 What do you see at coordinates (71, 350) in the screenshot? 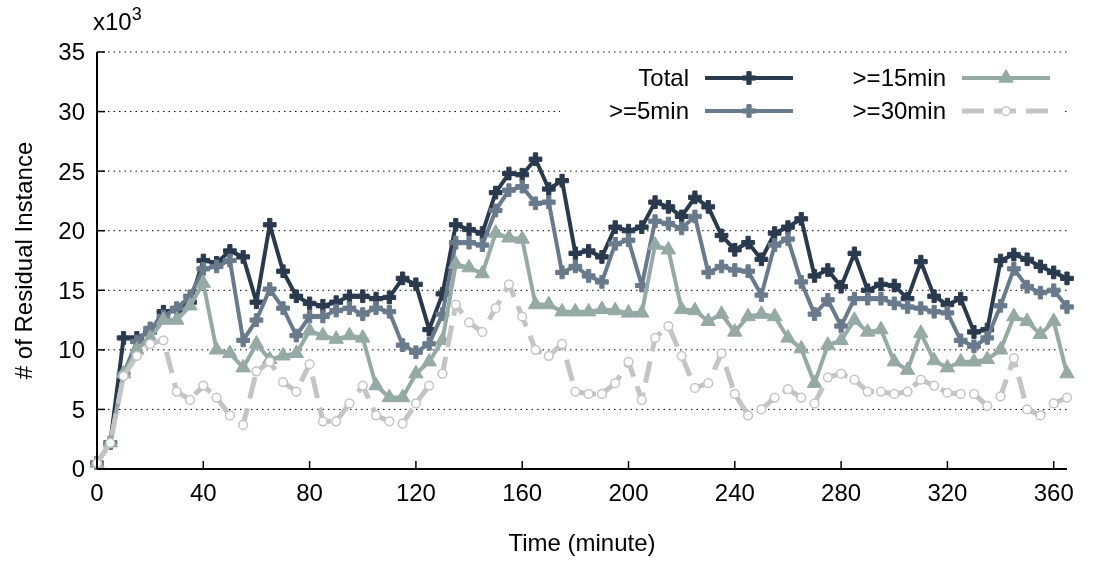
I see `y-tick-label: 10` at bounding box center [71, 350].